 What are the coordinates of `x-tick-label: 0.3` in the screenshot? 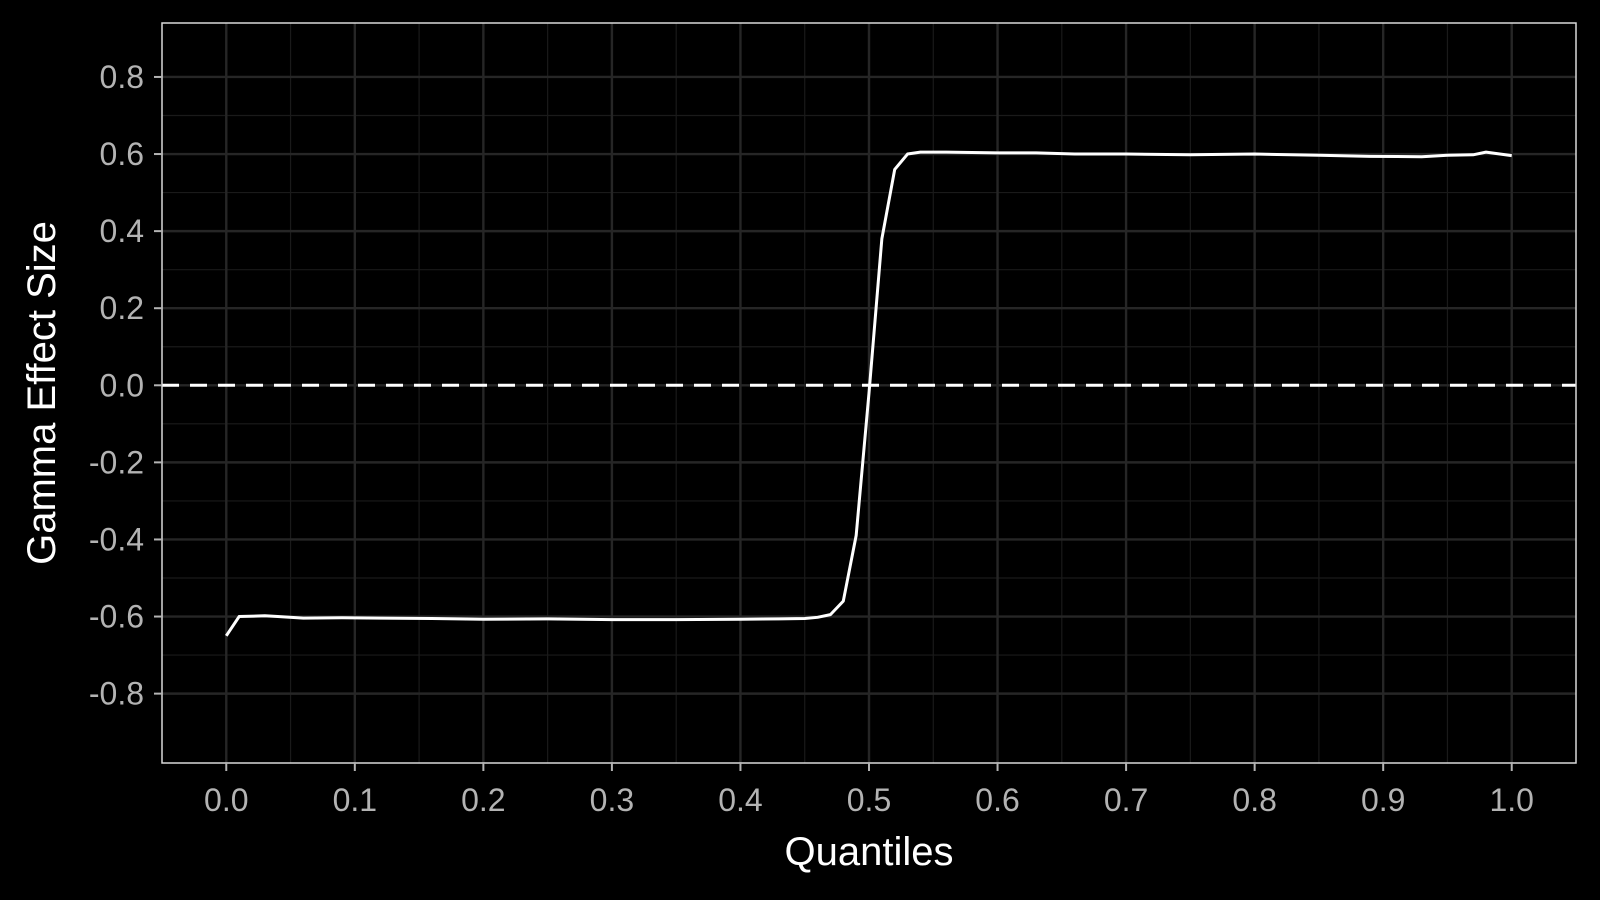 It's located at (612, 800).